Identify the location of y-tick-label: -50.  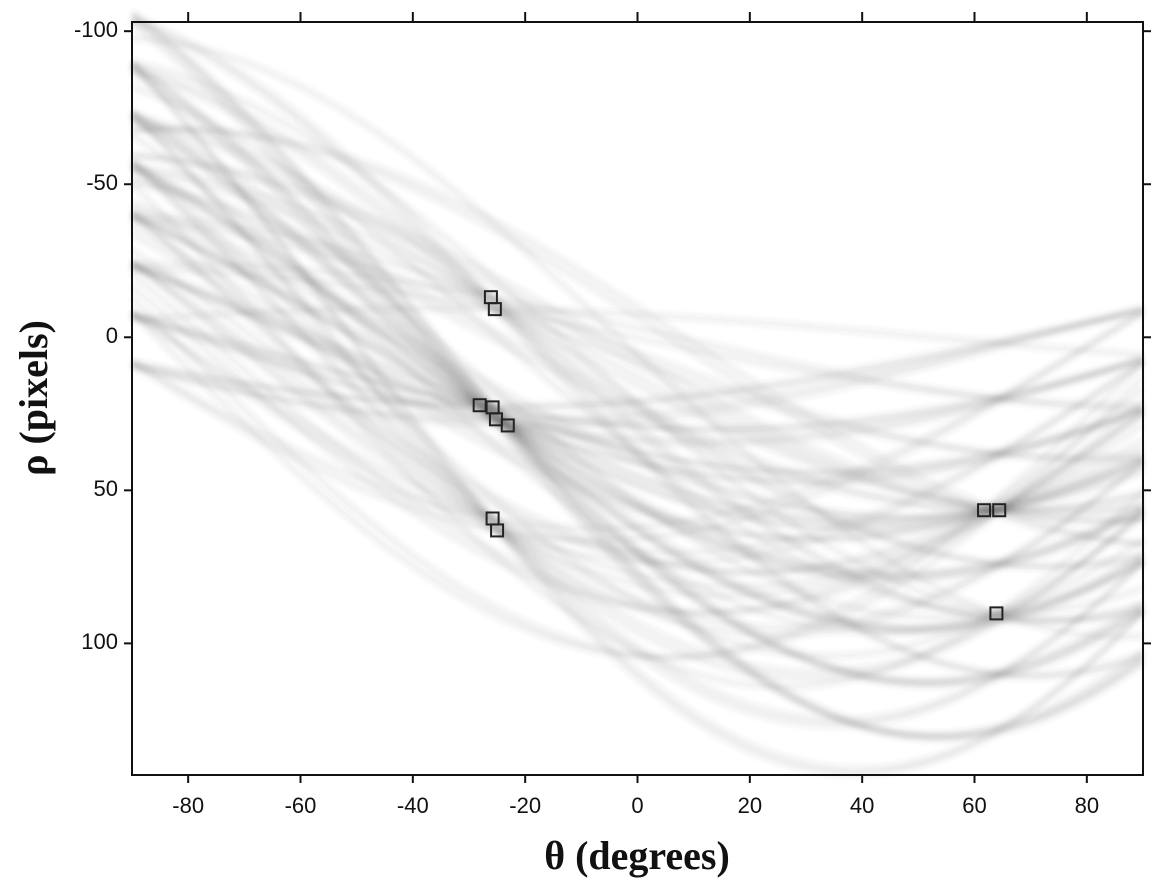
(102, 182).